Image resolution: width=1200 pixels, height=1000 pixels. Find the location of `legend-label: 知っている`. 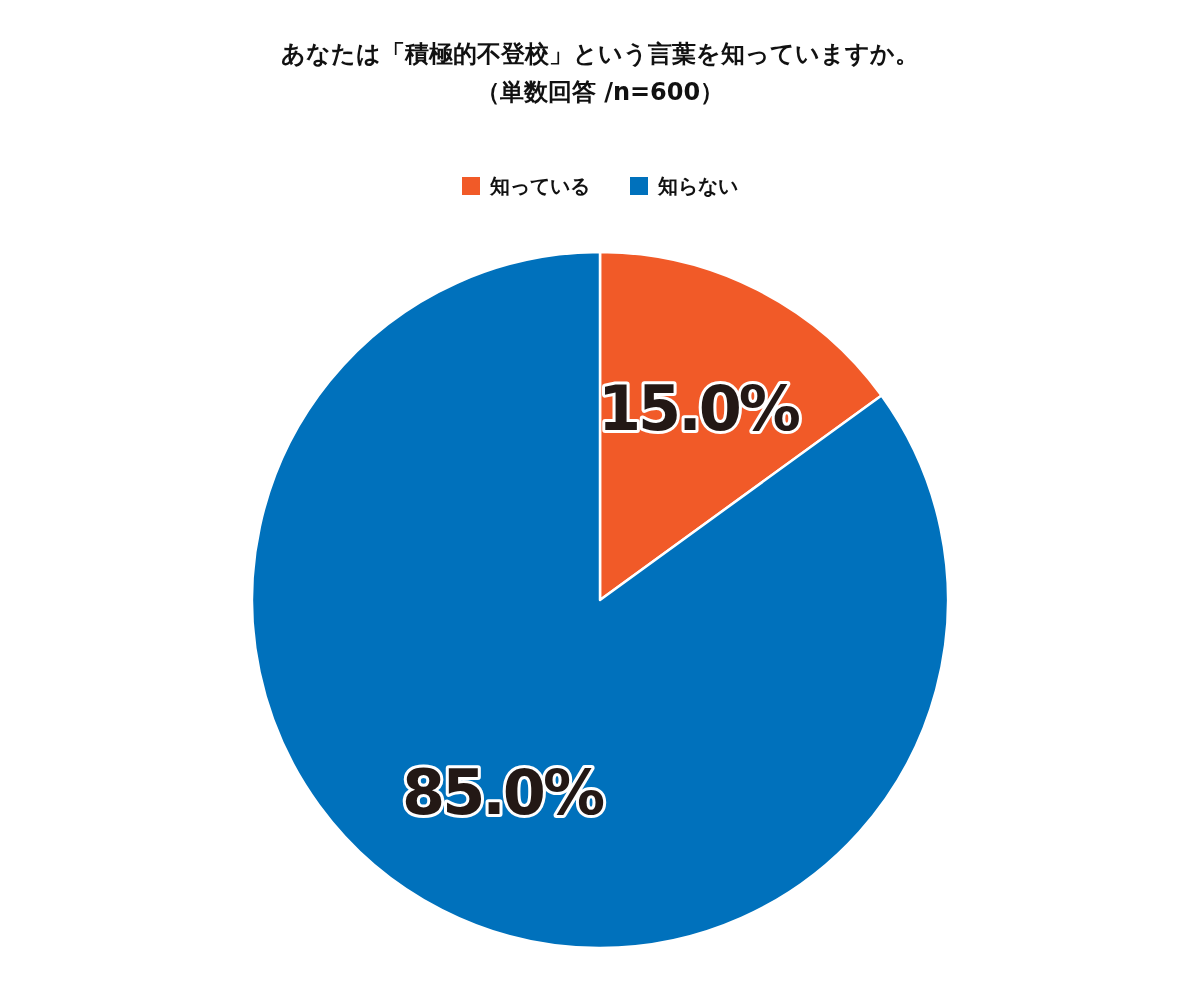

legend-label: 知っている is located at coordinates (539, 186).